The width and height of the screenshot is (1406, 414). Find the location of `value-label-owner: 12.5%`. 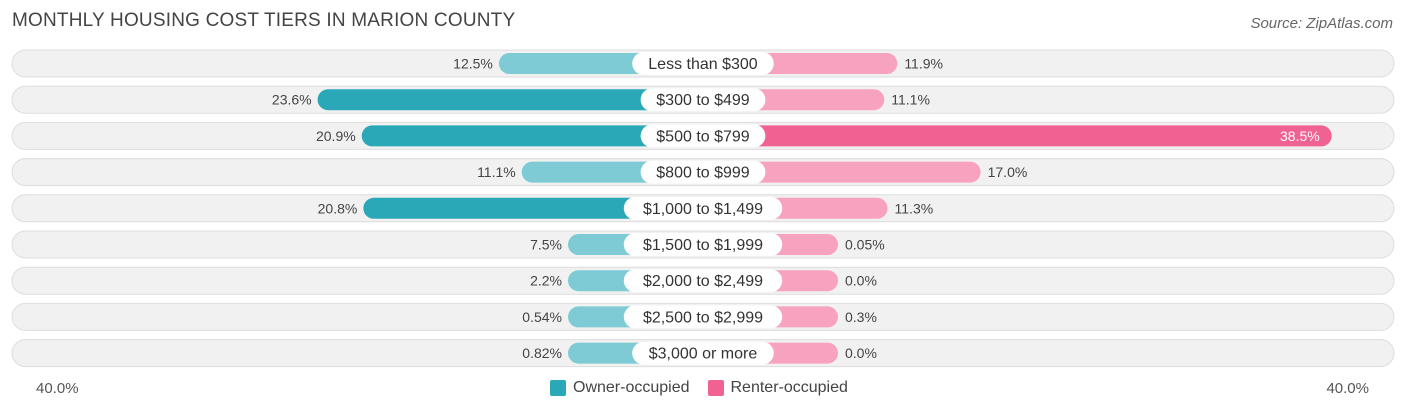

value-label-owner: 12.5% is located at coordinates (473, 64).